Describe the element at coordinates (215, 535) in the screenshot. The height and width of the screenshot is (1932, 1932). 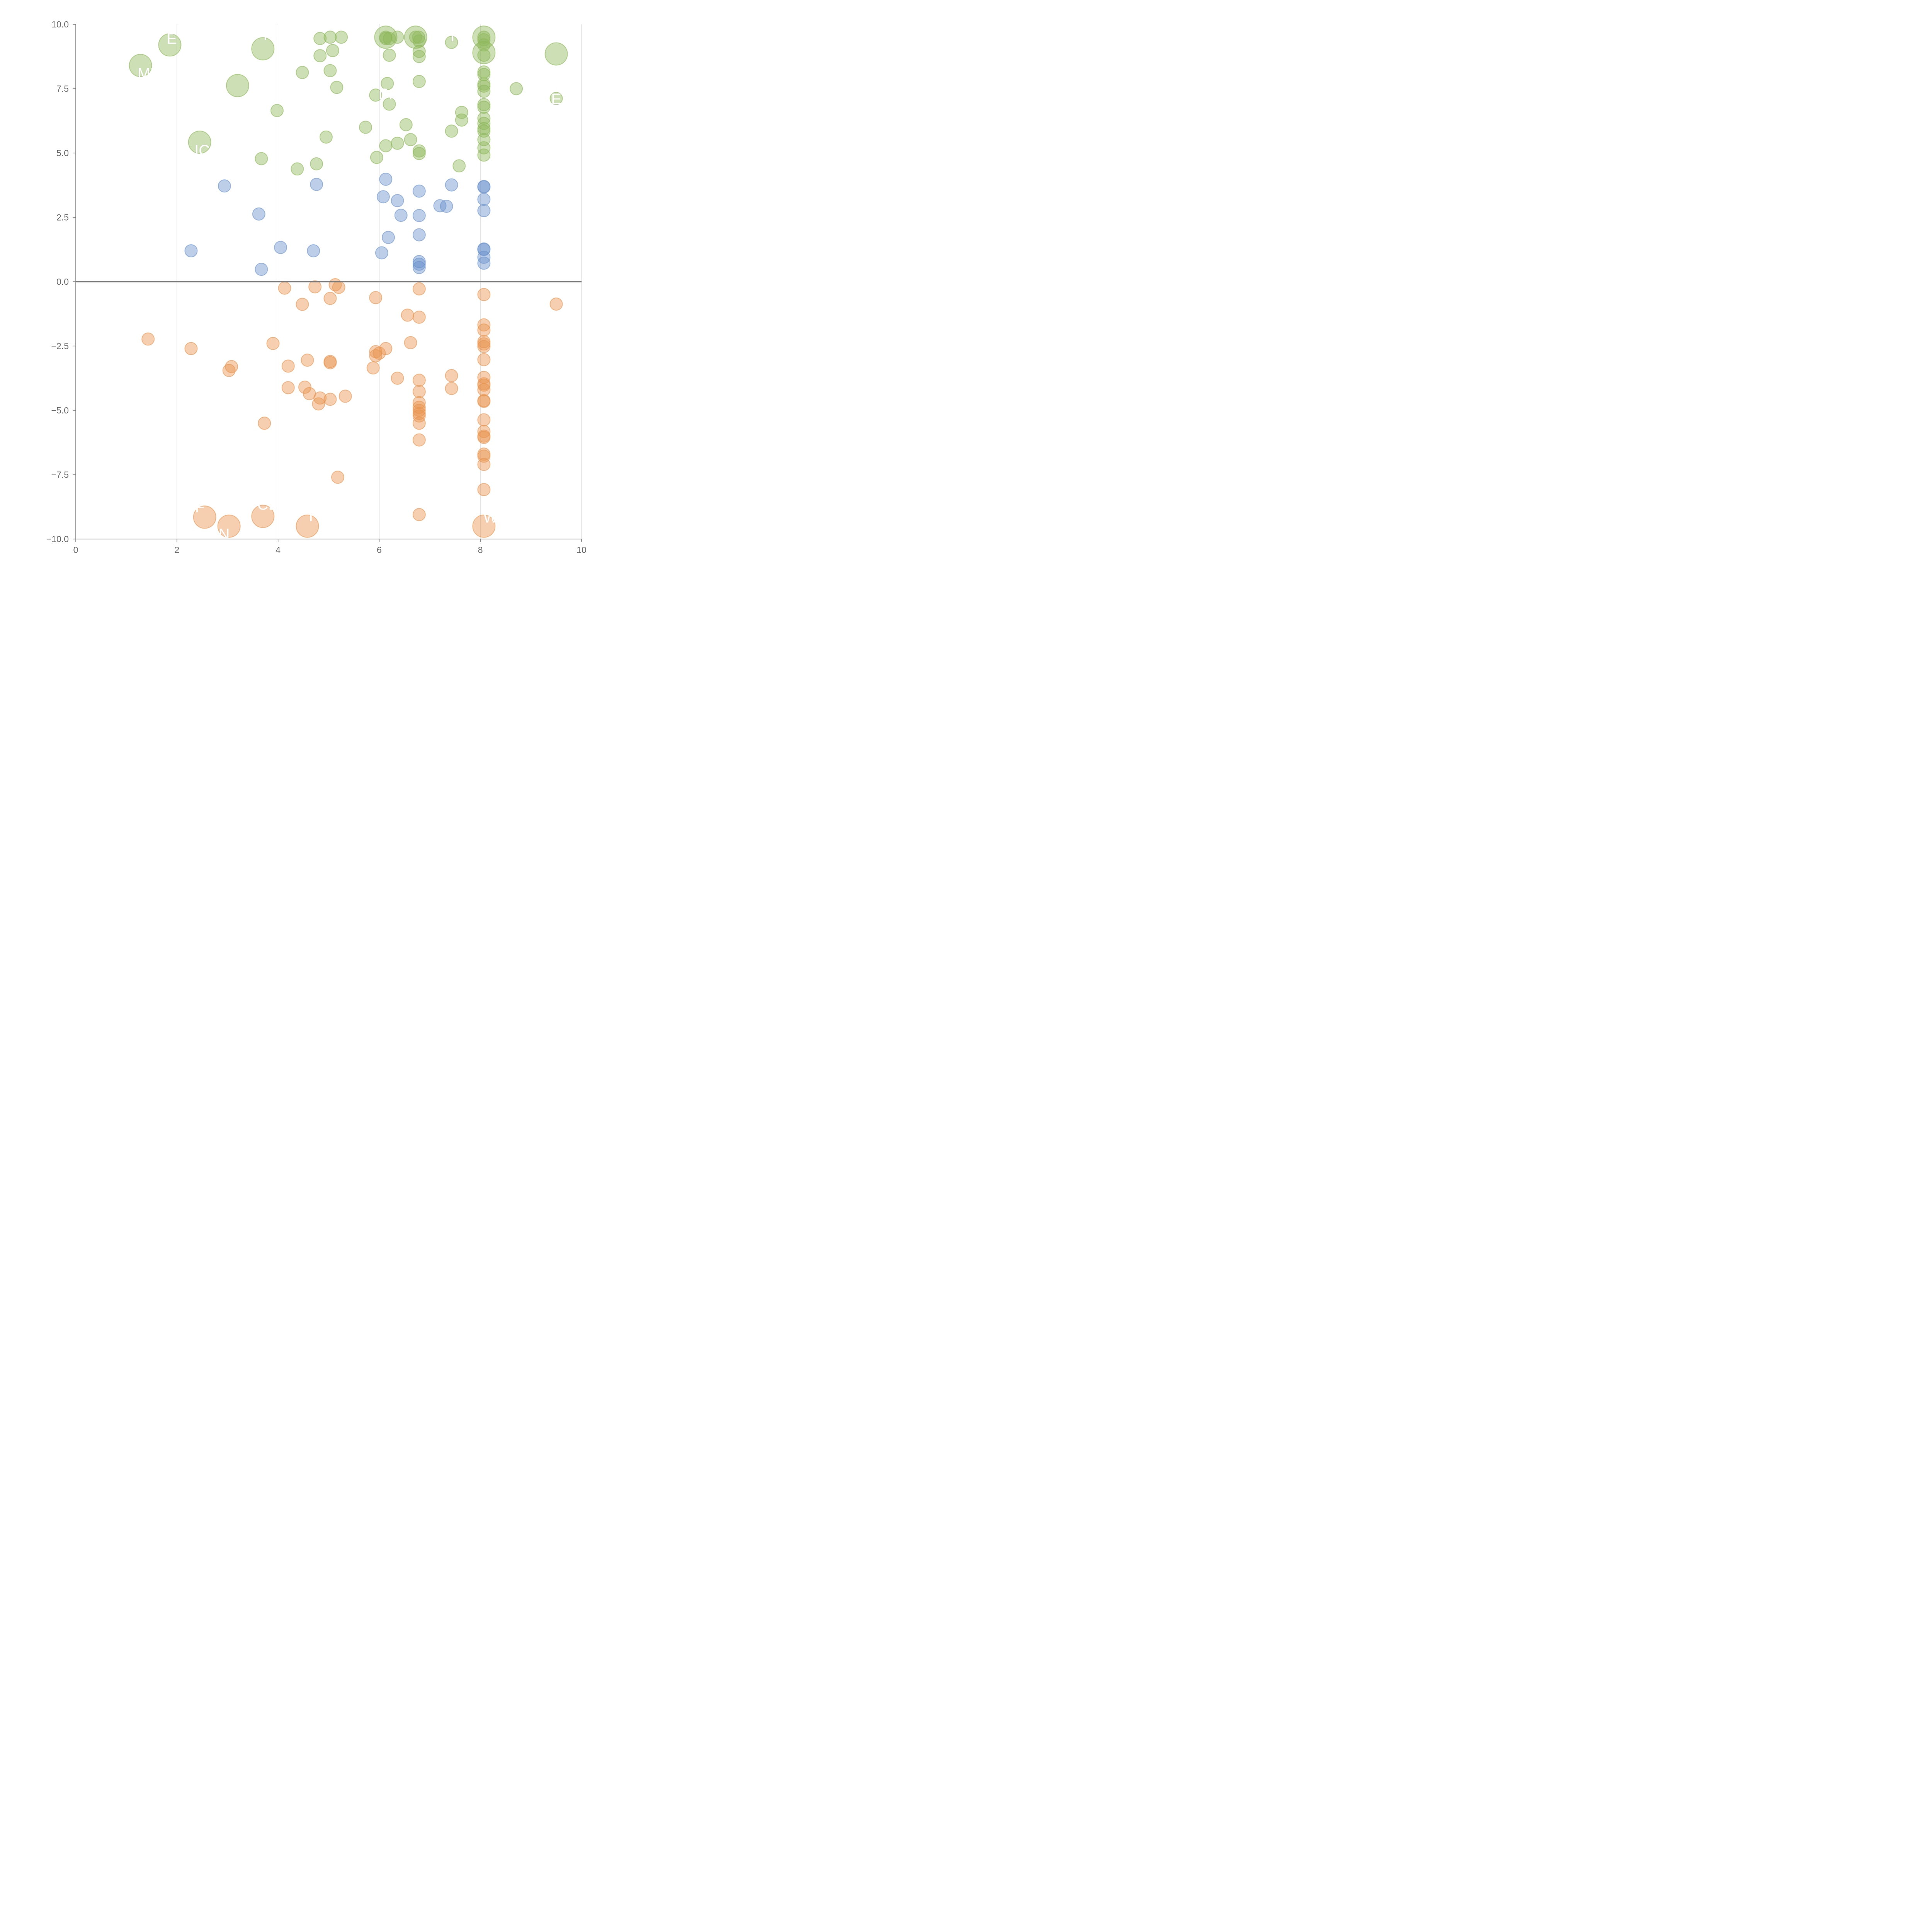
I see `bubble-label: TAN` at that location.